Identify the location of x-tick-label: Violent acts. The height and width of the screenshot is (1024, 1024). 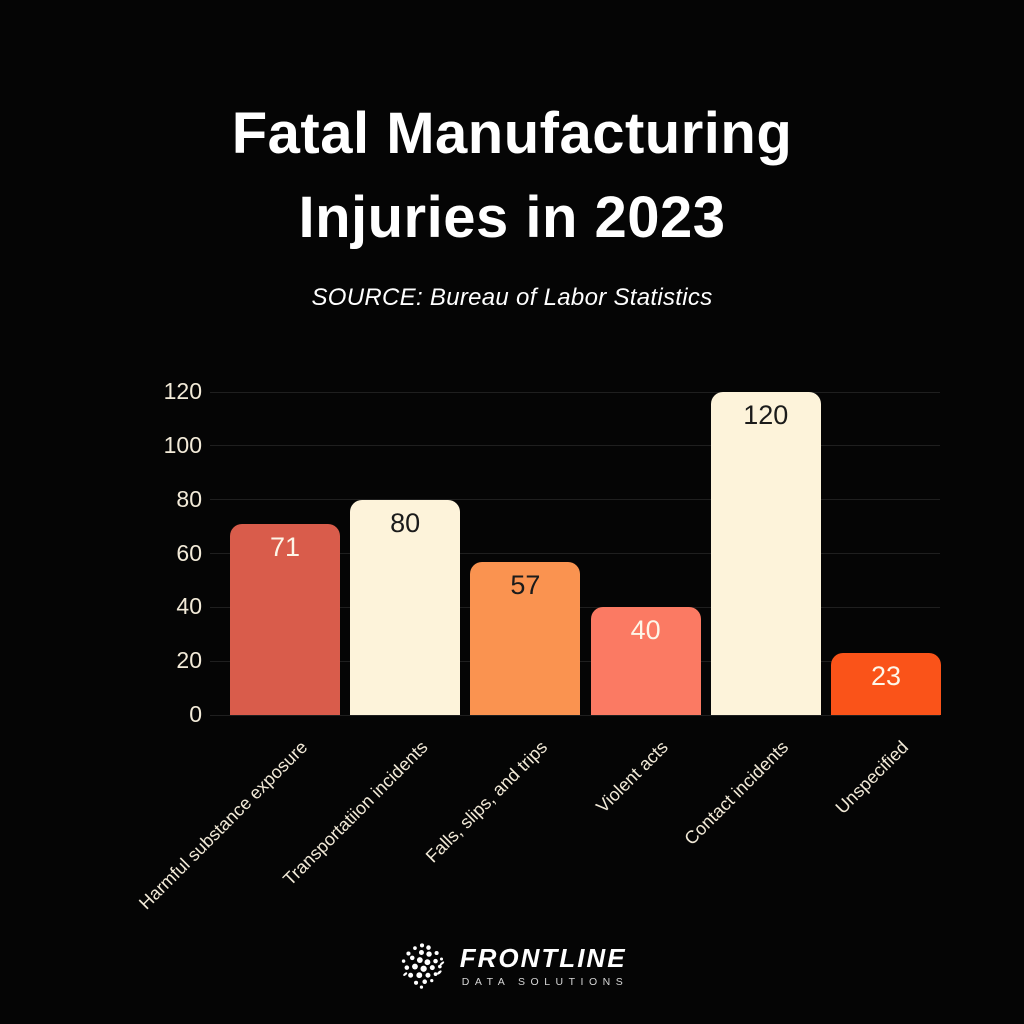
(632, 777).